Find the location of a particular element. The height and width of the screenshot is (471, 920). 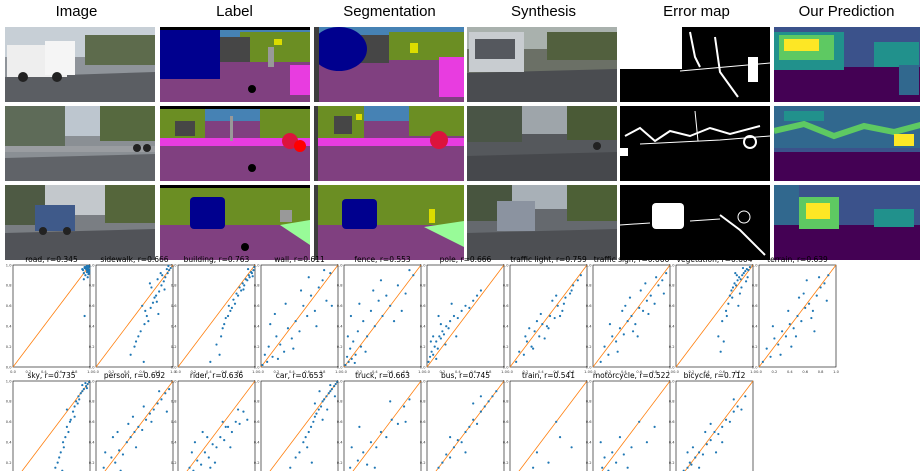

x-tick-label: 1.0 is located at coordinates (836, 372).